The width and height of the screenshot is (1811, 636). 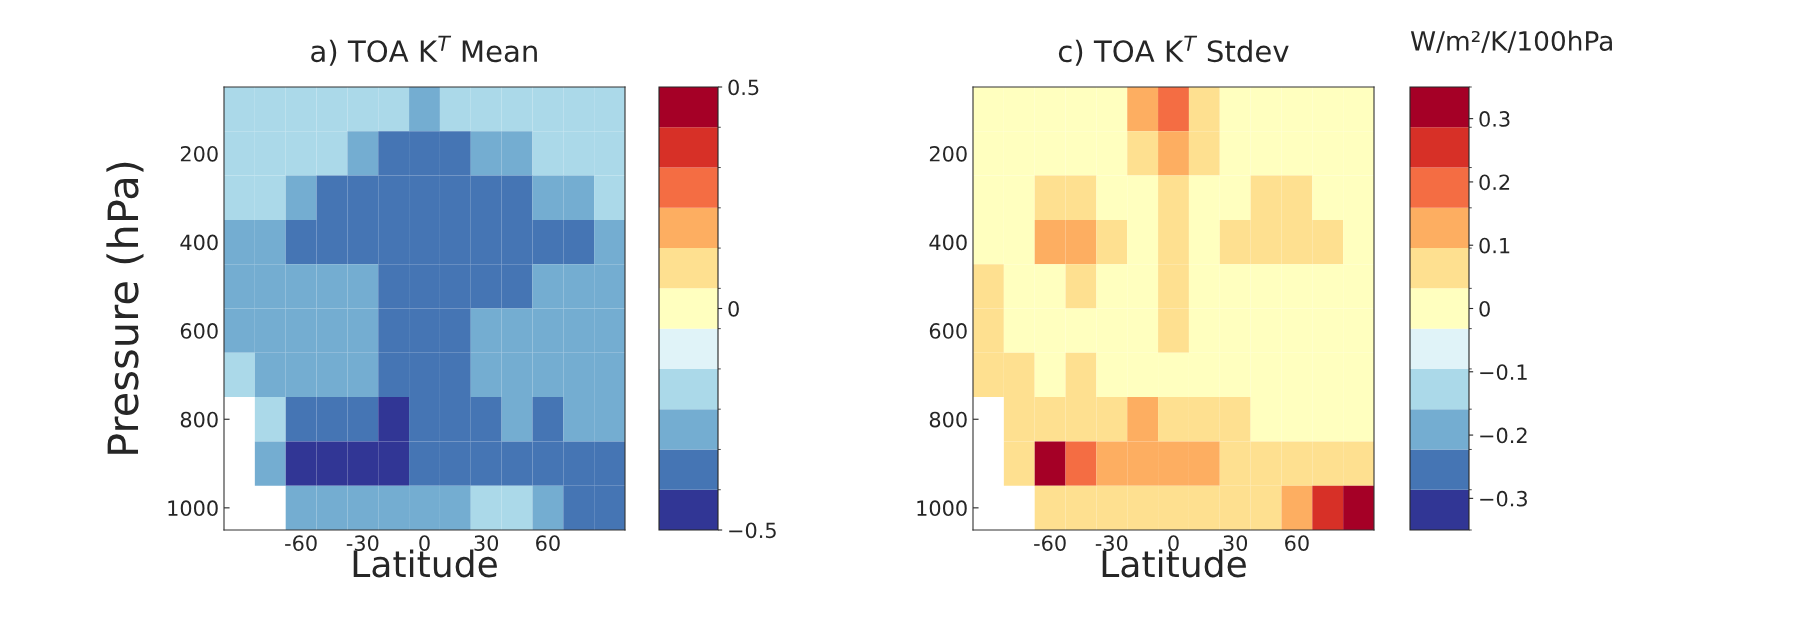 I want to click on color-bar-label: −0.5, so click(x=752, y=530).